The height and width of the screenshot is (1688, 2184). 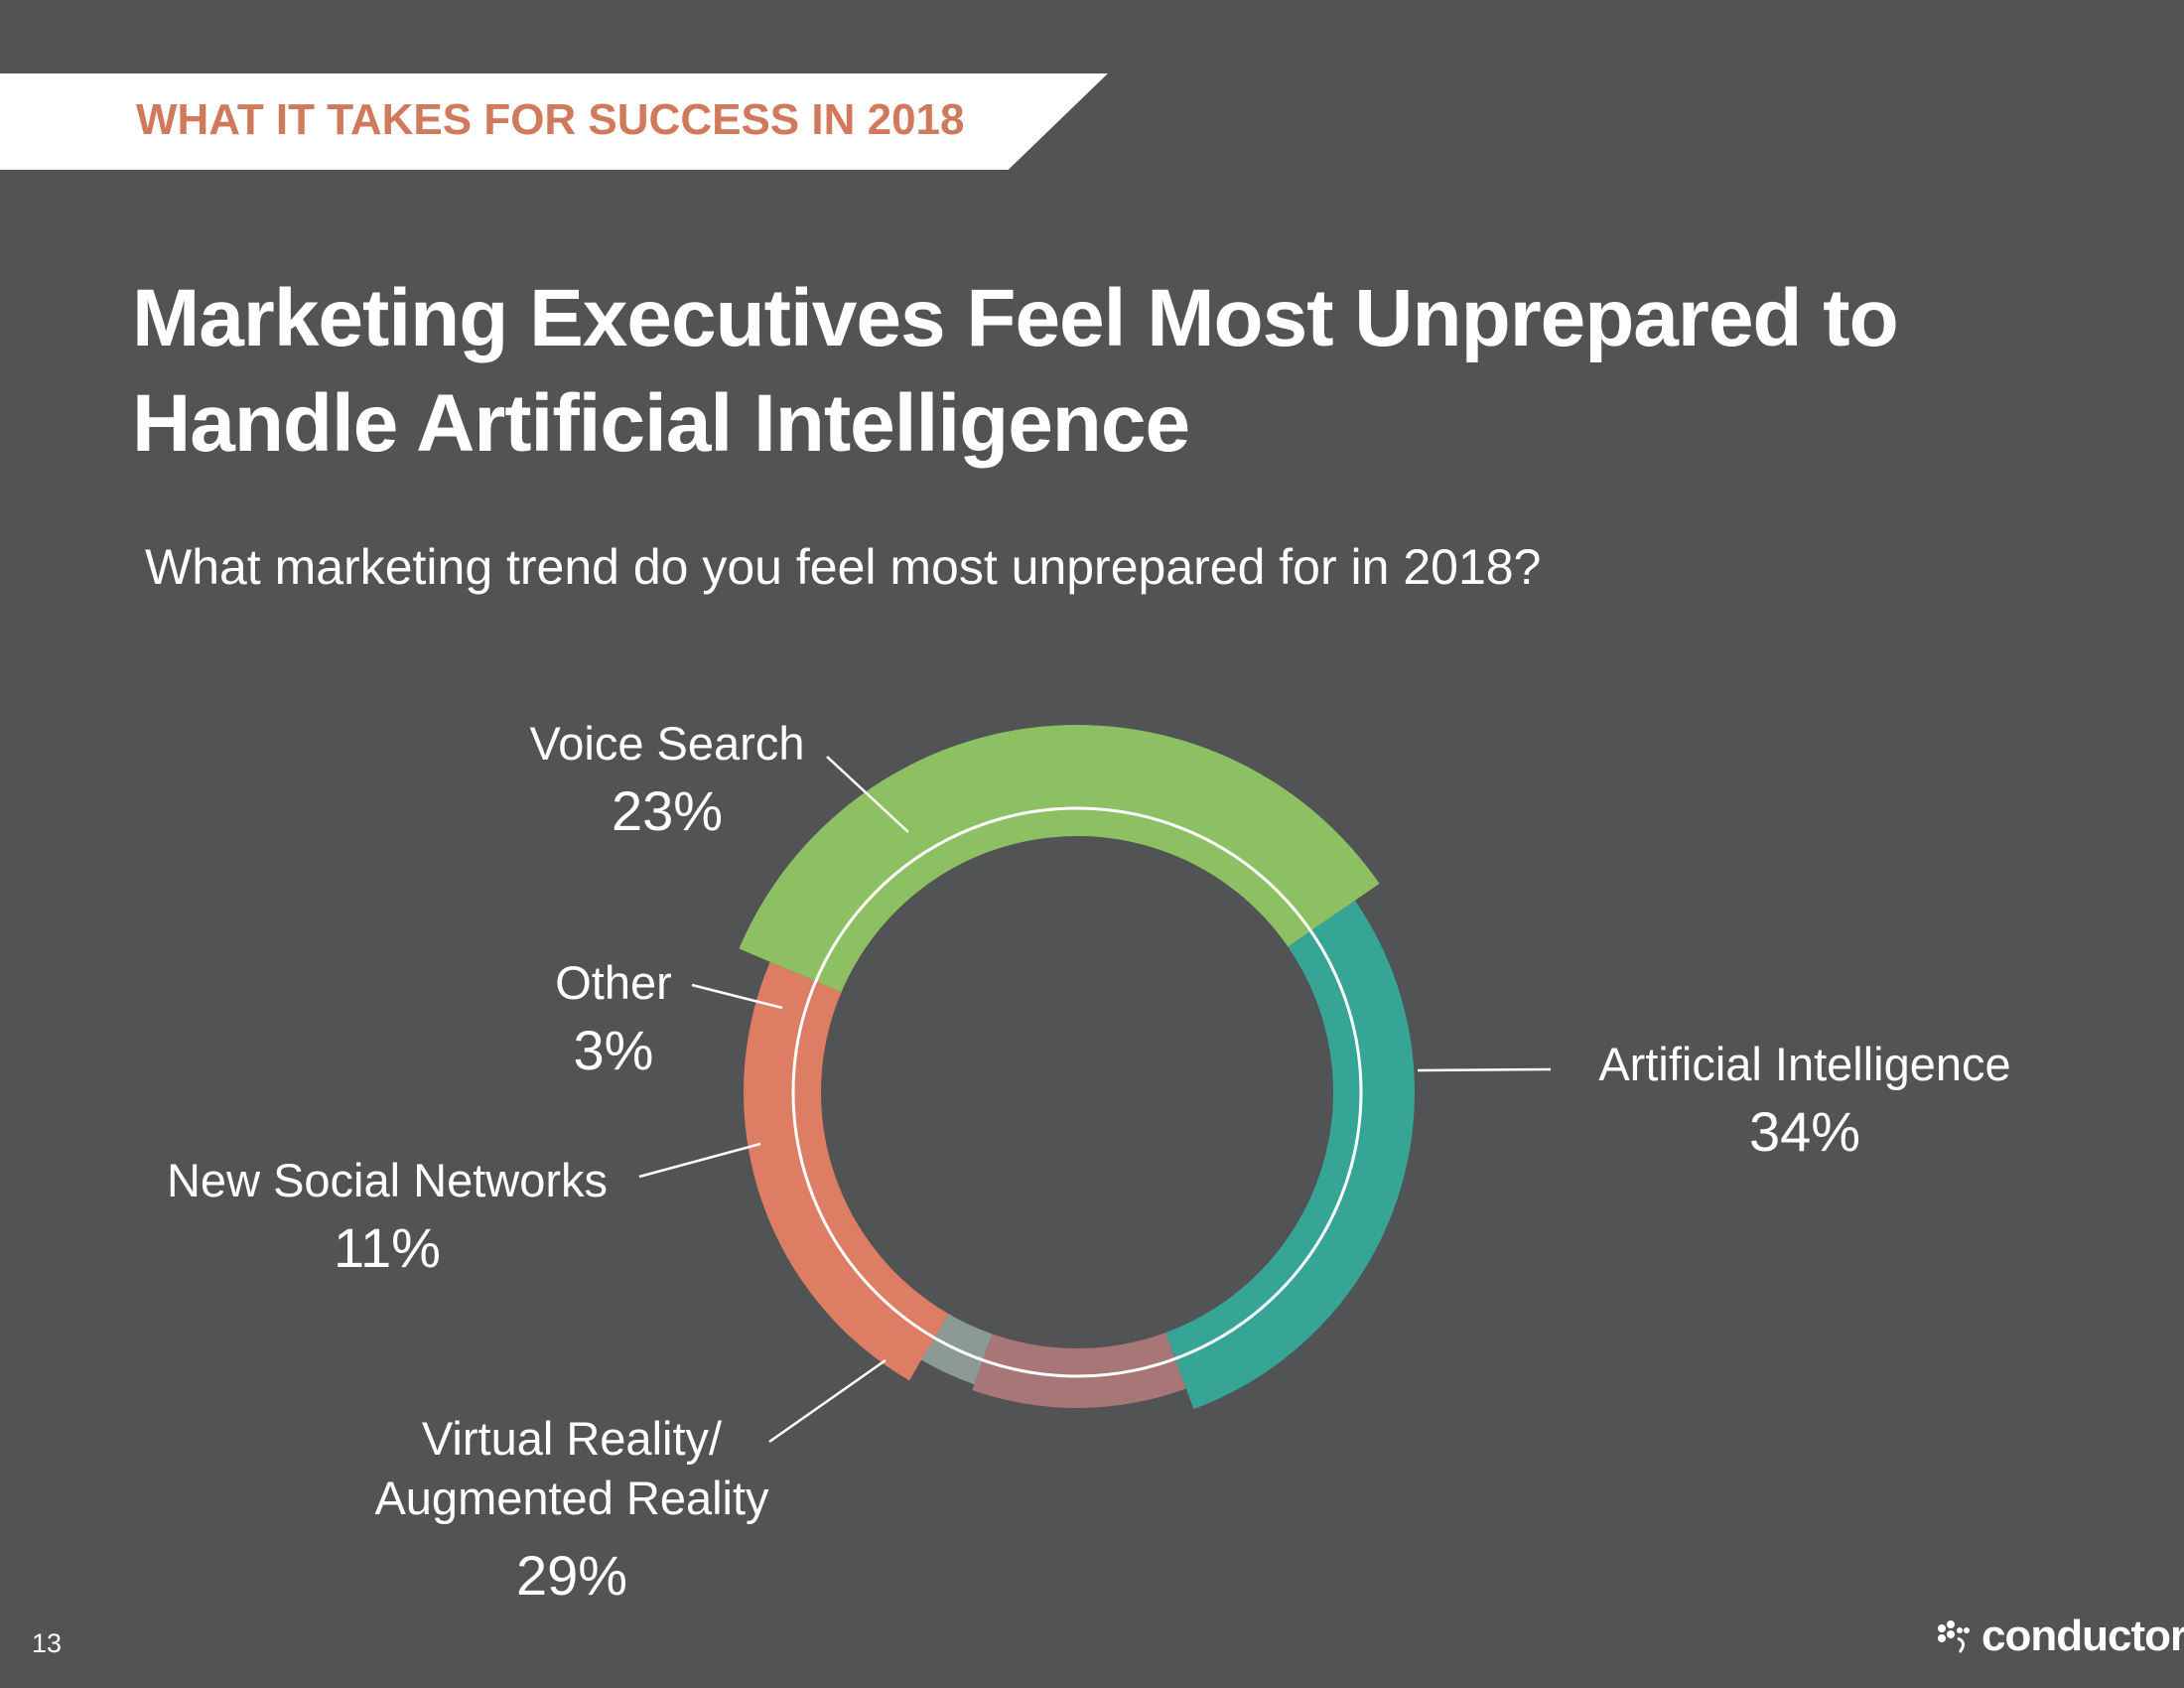 I want to click on leader-line-voice, so click(x=867, y=794).